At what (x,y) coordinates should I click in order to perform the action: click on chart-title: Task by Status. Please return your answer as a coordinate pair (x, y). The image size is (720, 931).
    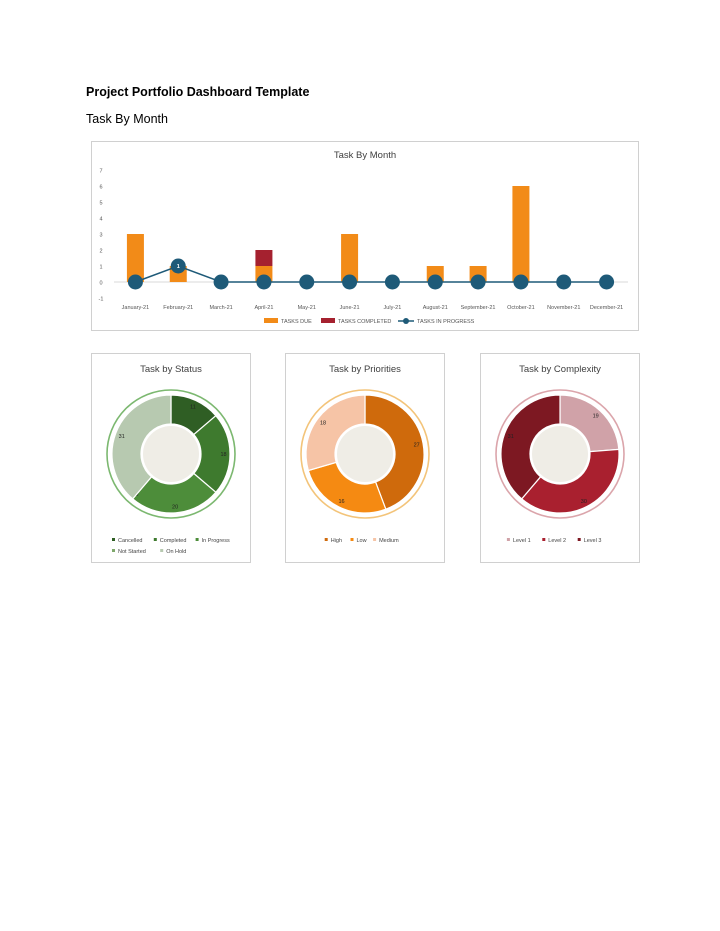
    Looking at the image, I should click on (171, 369).